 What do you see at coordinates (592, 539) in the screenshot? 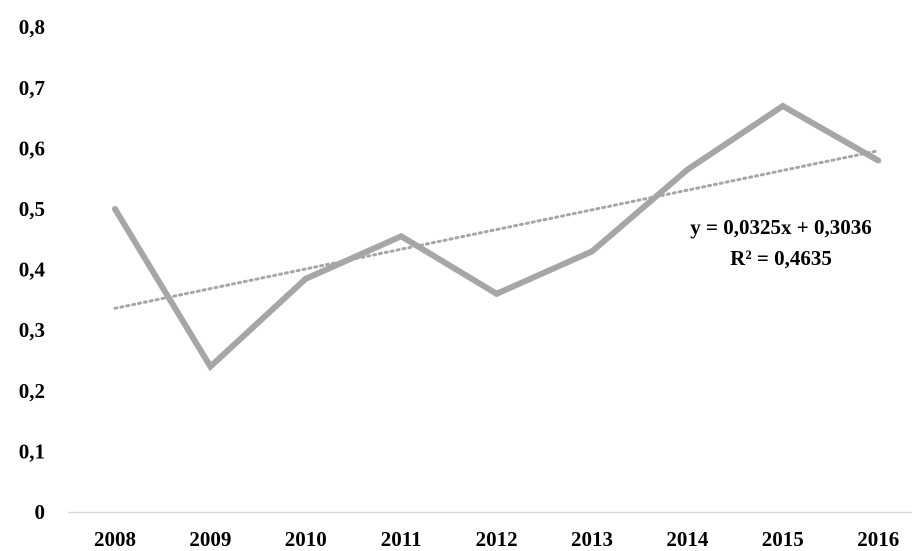
I see `x-tick-label: 2013` at bounding box center [592, 539].